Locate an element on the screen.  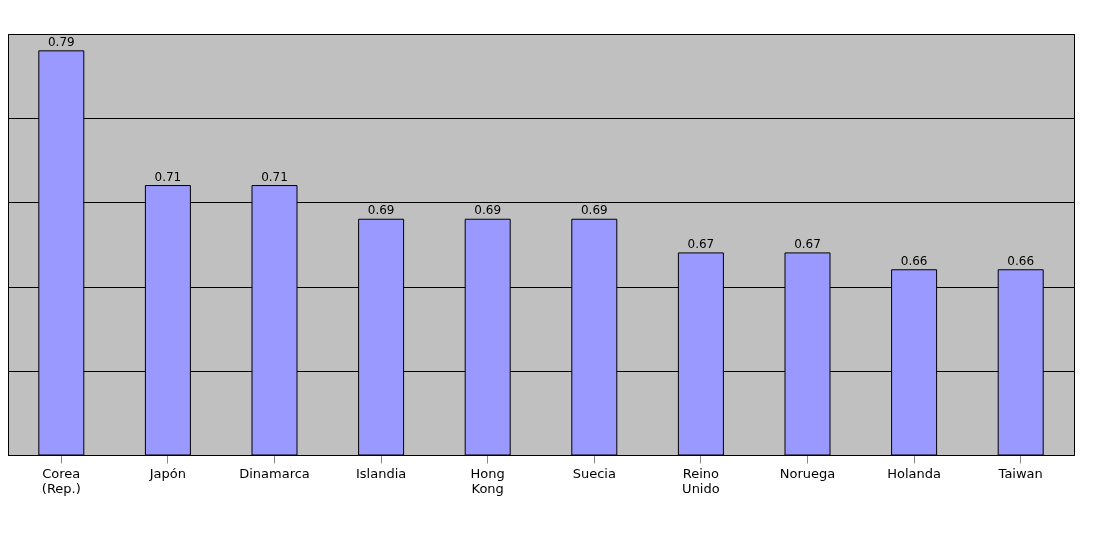
x-tick-label: Suecia is located at coordinates (594, 473).